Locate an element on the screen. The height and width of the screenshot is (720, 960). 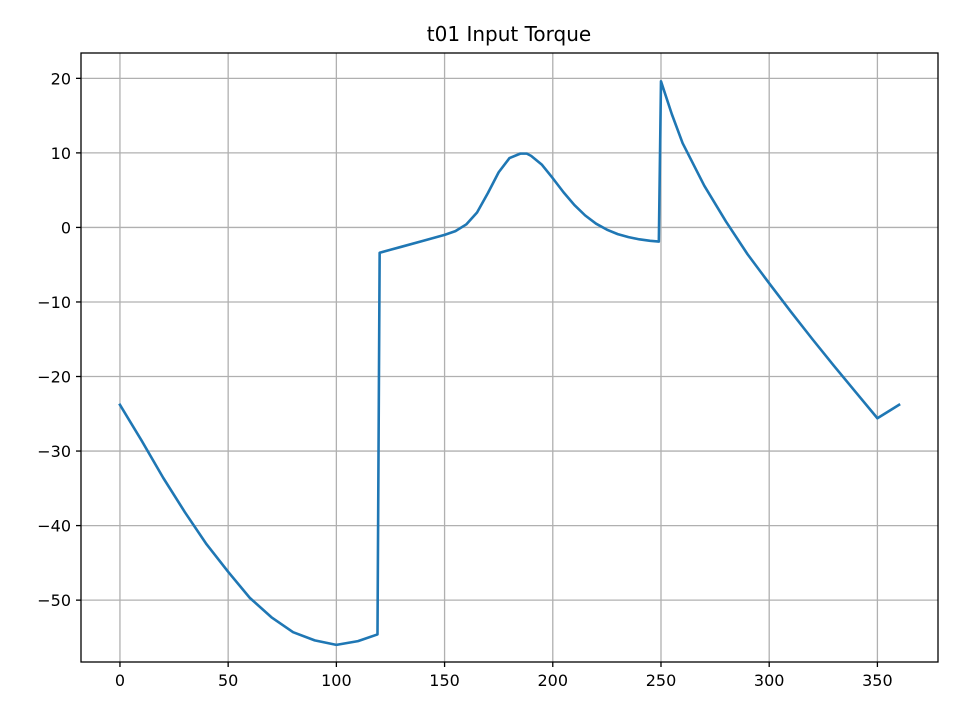
x-tick-label: 100 is located at coordinates (336, 680).